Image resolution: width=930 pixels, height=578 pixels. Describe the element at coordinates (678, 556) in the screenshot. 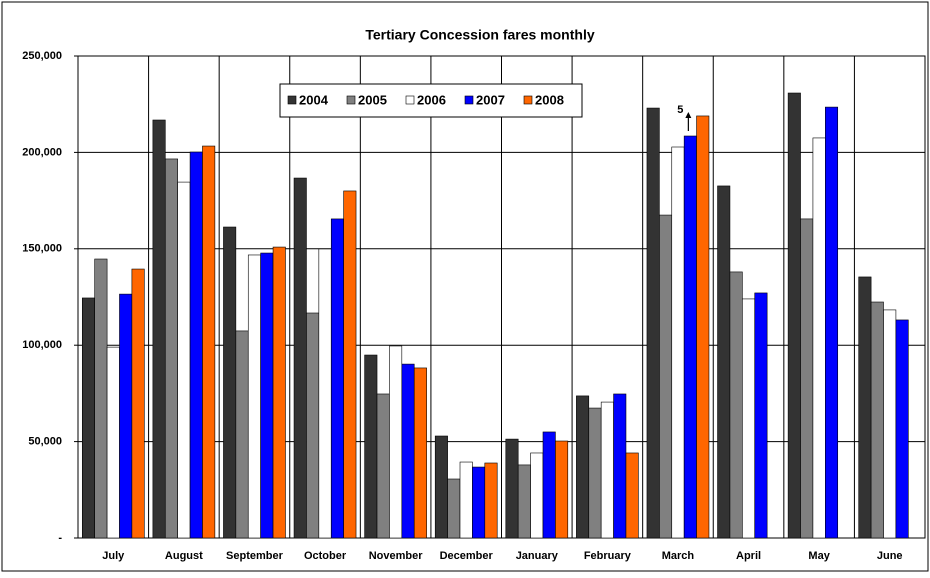

I see `x-tick-label: March` at that location.